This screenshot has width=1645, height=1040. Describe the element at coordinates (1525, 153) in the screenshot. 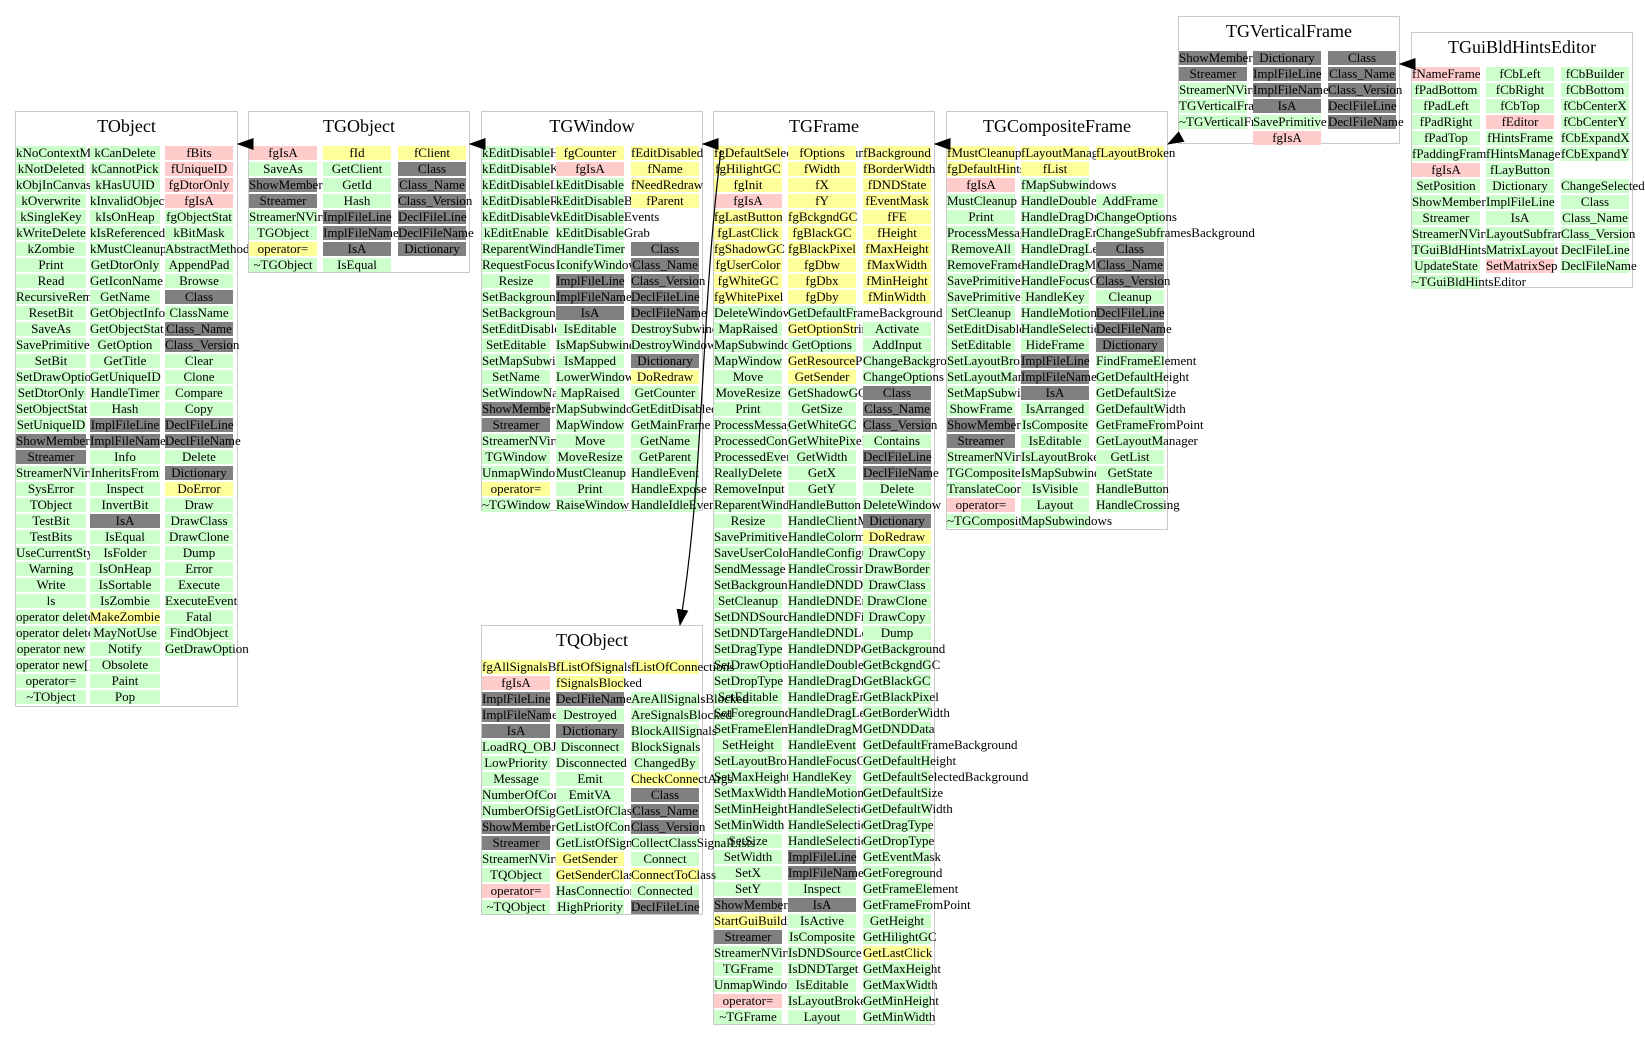

I see `member-fhintsmanager: fHintsManager` at that location.